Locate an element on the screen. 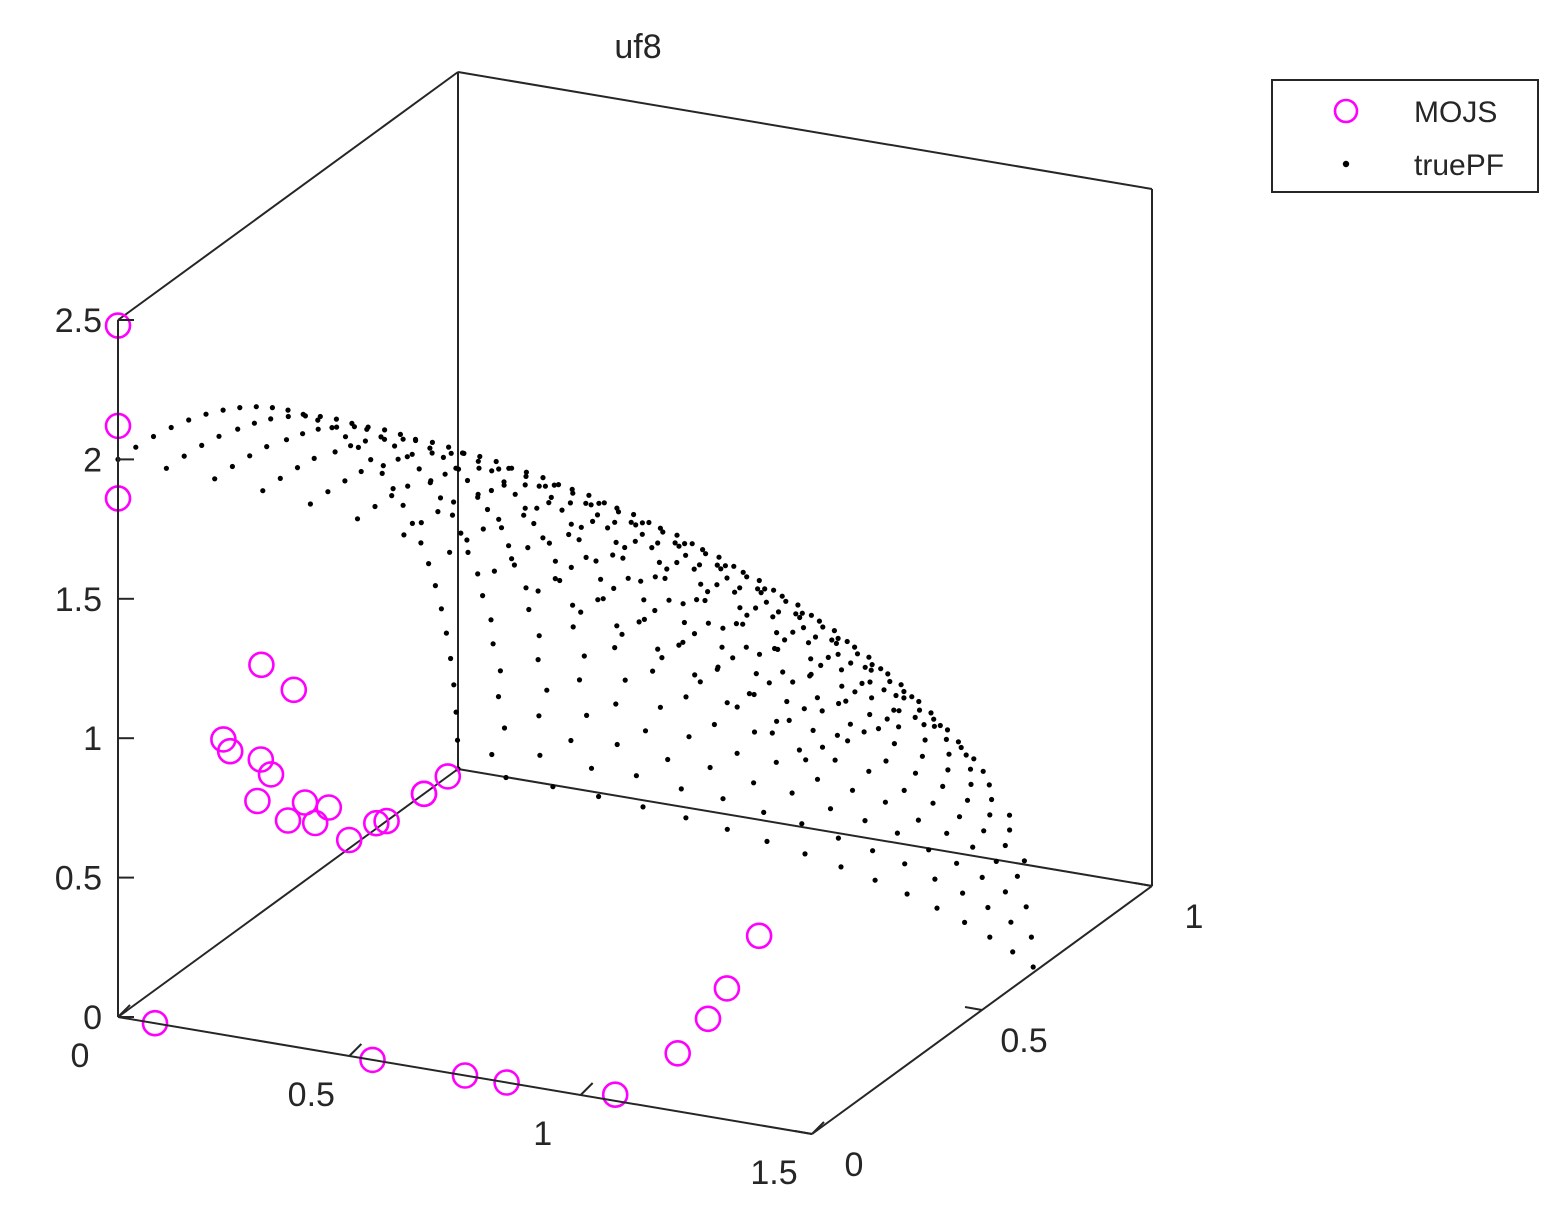 This screenshot has width=1558, height=1217. legend-marker-truepf is located at coordinates (1346, 164).